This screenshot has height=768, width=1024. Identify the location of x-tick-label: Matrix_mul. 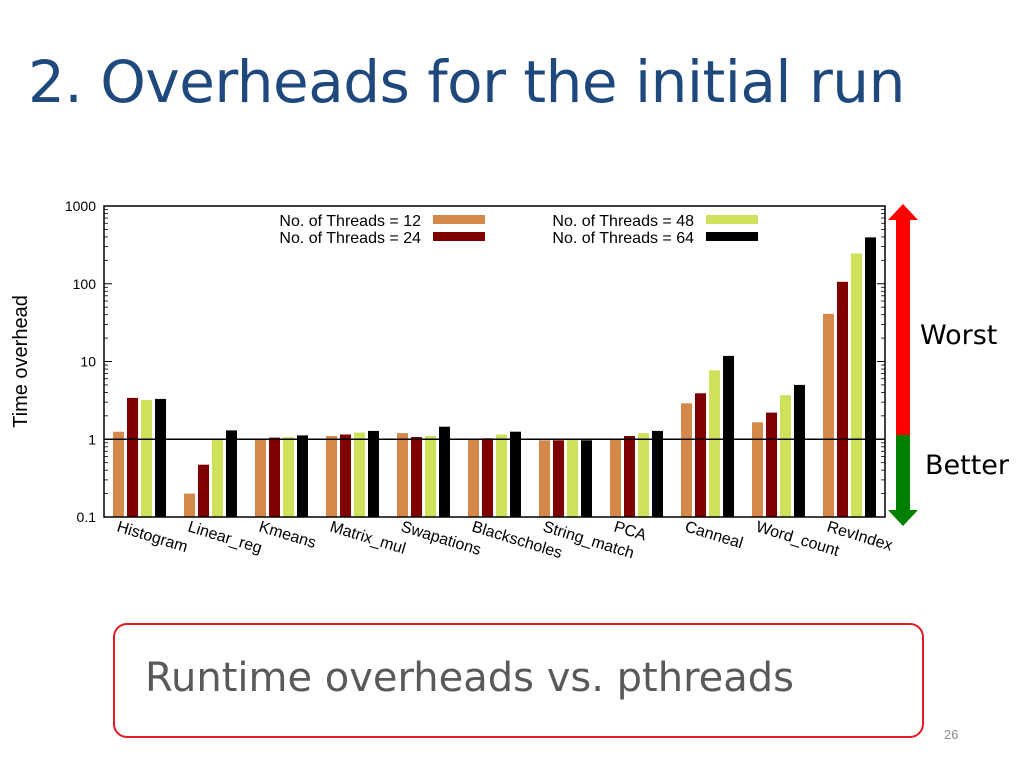
(368, 538).